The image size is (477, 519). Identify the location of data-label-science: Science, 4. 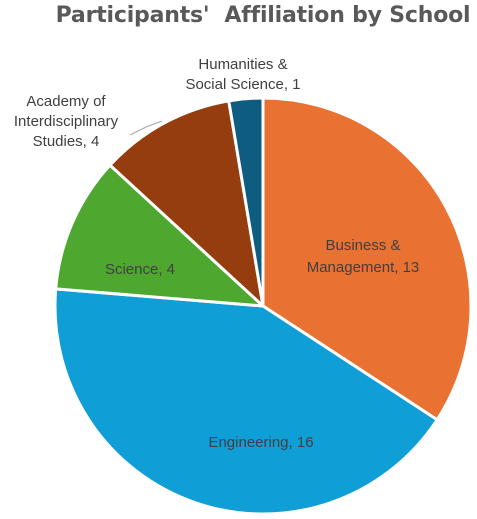
(140, 269).